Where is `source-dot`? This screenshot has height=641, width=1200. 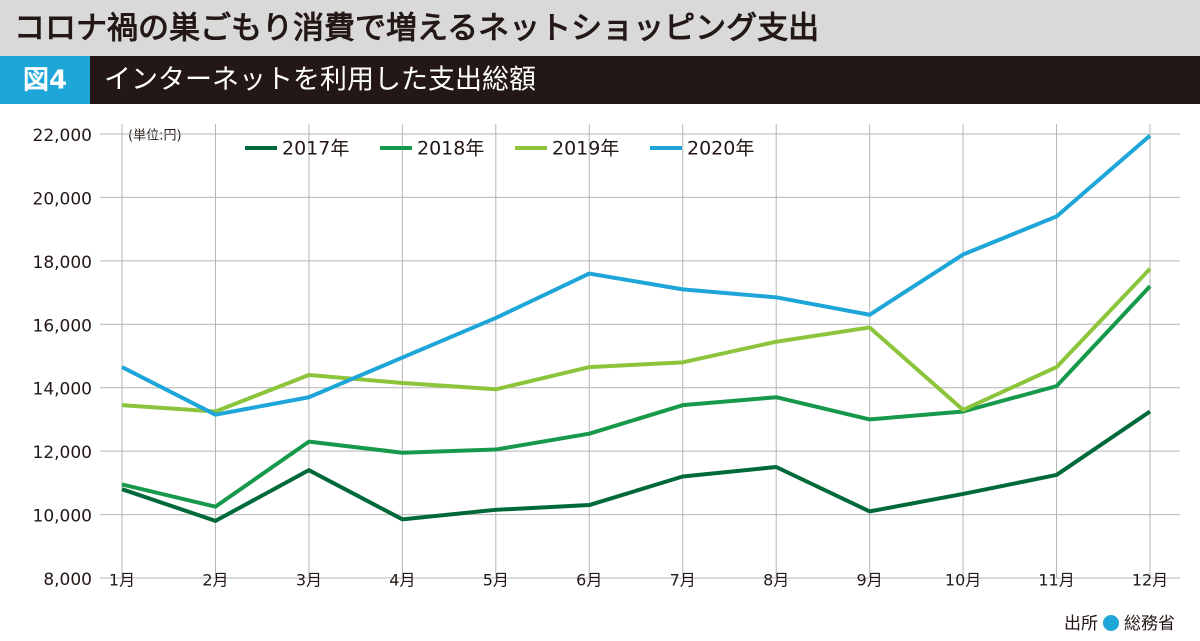
source-dot is located at coordinates (1111, 623).